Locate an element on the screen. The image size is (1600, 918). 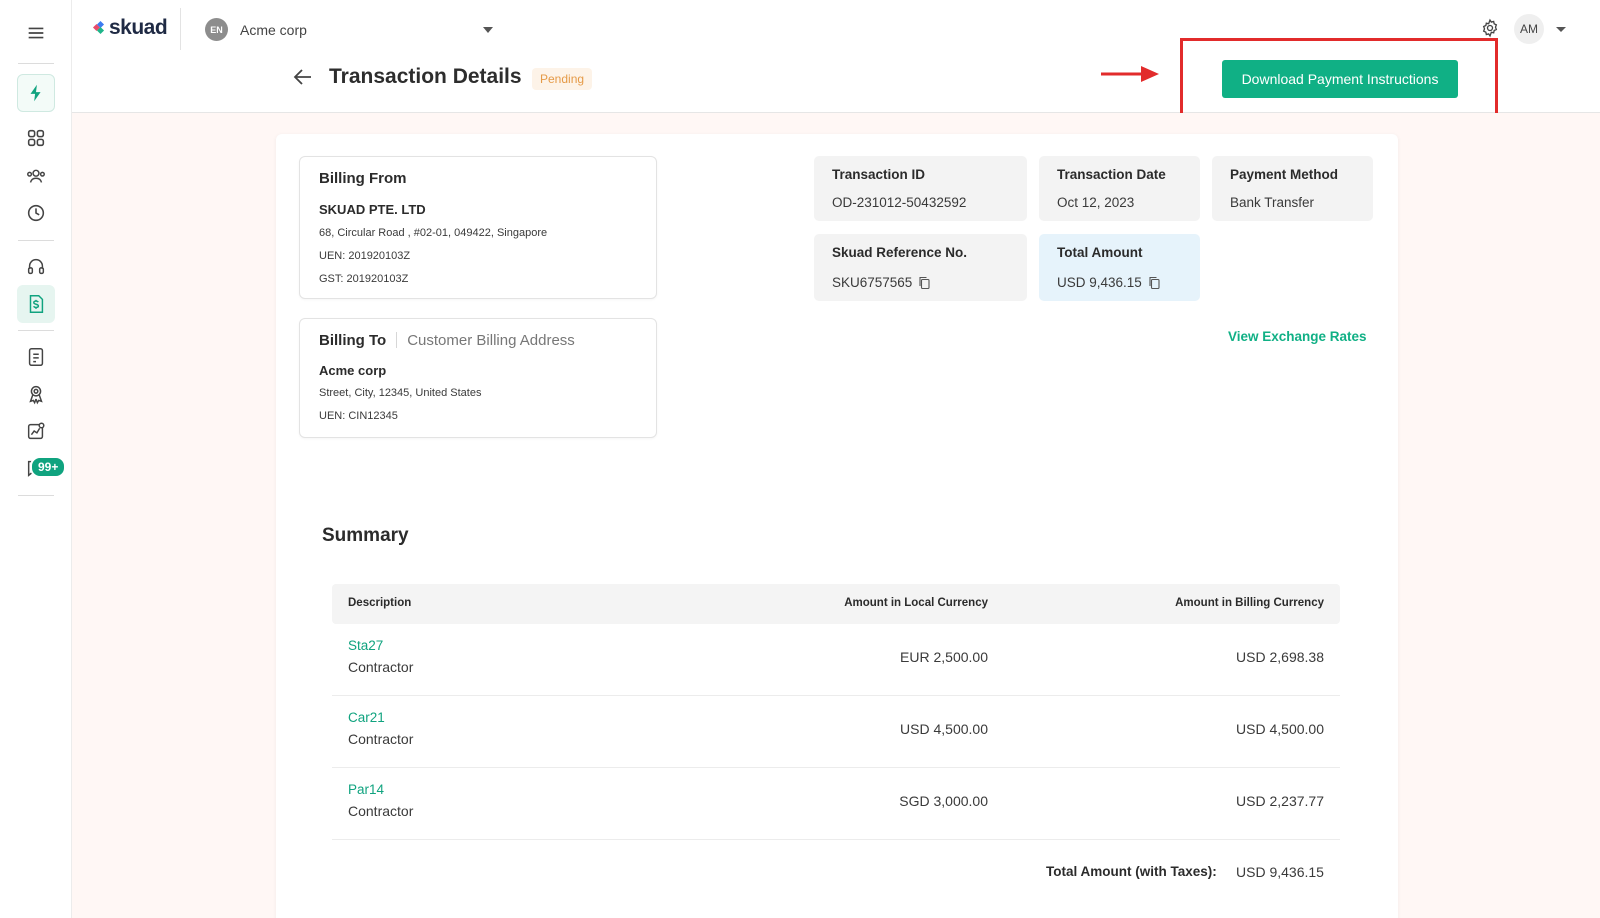
payment-method-value: Bank Transfer is located at coordinates (1272, 202).